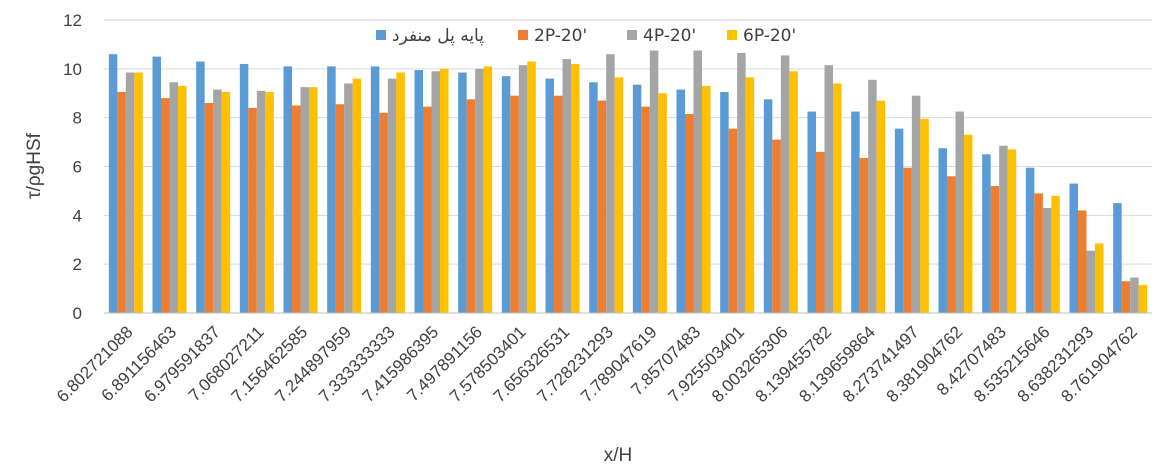 The image size is (1158, 466). Describe the element at coordinates (769, 36) in the screenshot. I see `legend-label: 6P-20'` at that location.